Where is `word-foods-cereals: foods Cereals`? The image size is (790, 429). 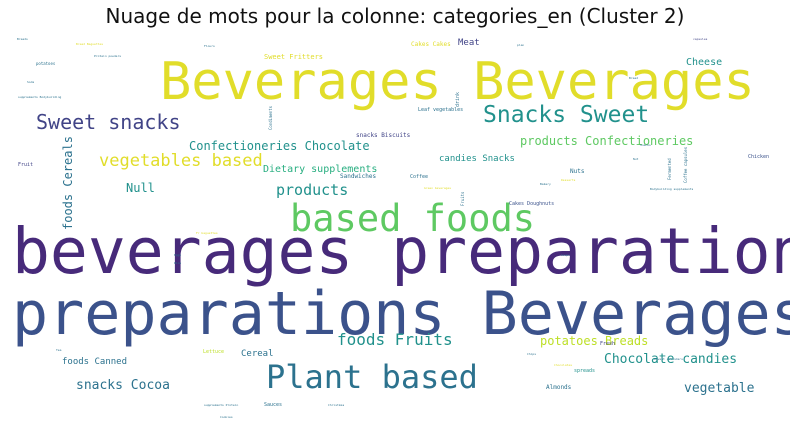
word-foods-cereals: foods Cereals is located at coordinates (68, 183).